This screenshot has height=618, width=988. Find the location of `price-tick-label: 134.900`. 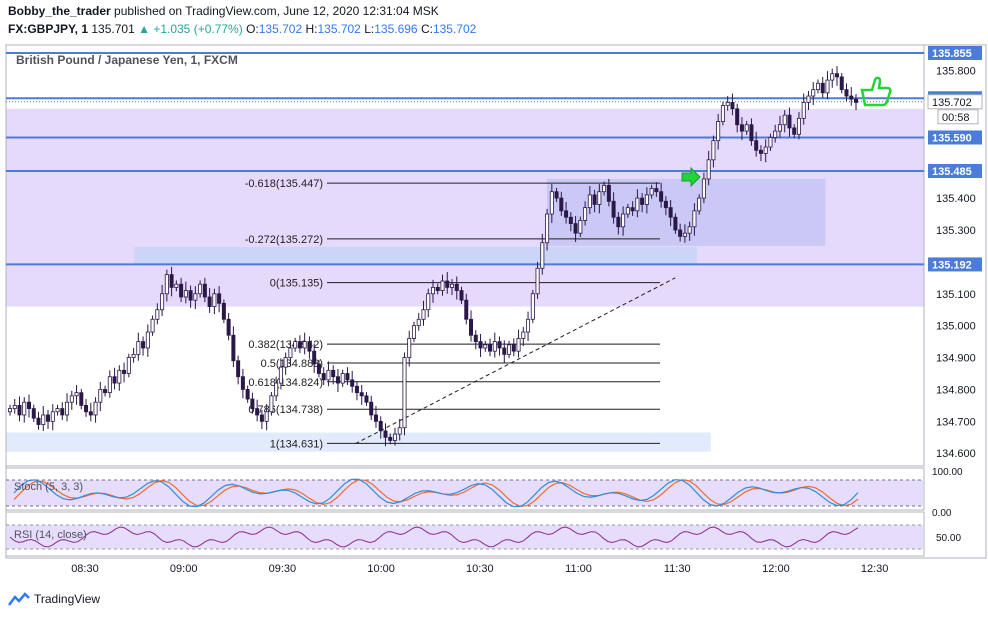

price-tick-label: 134.900 is located at coordinates (956, 359).